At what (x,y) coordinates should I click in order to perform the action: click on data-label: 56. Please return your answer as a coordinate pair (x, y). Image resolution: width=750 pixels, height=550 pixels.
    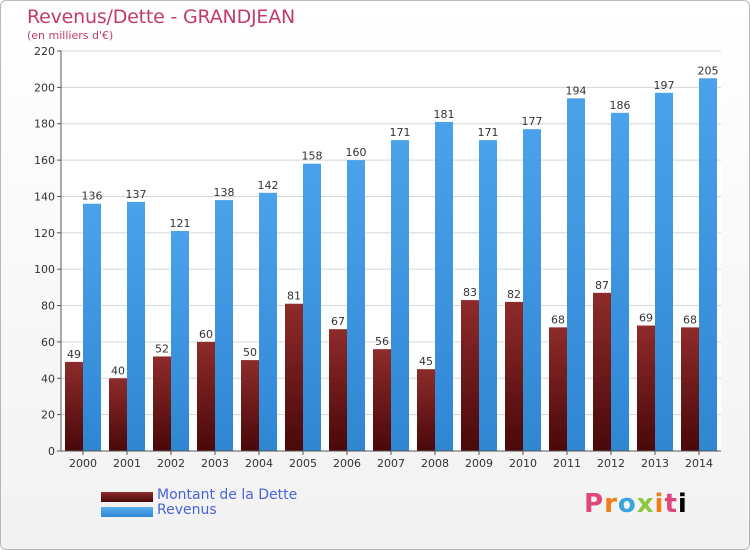
    Looking at the image, I should click on (382, 341).